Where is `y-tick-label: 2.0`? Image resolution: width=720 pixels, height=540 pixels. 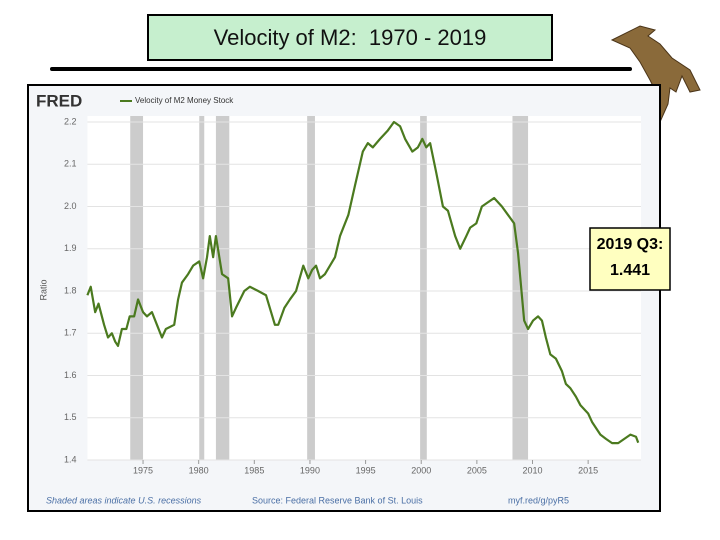 y-tick-label: 2.0 is located at coordinates (70, 206).